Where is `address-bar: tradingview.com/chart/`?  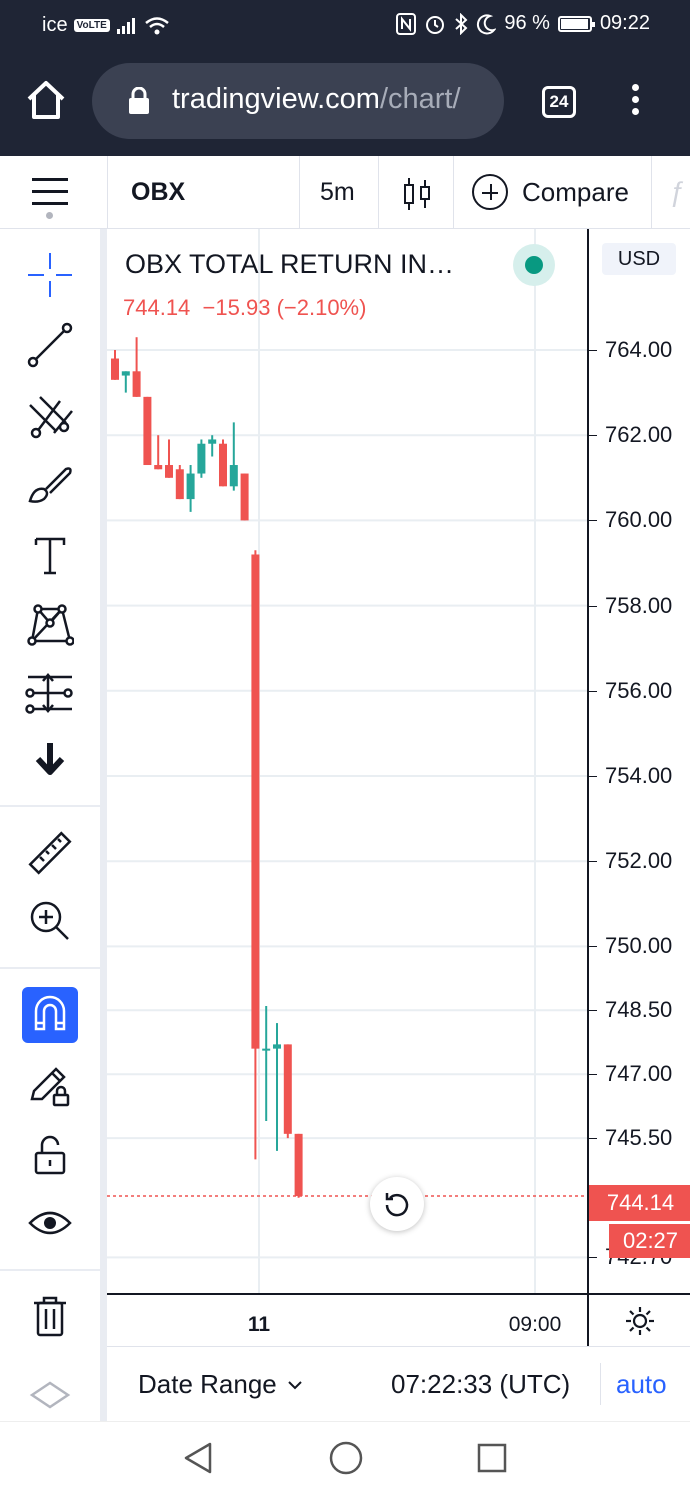 address-bar: tradingview.com/chart/ is located at coordinates (298, 101).